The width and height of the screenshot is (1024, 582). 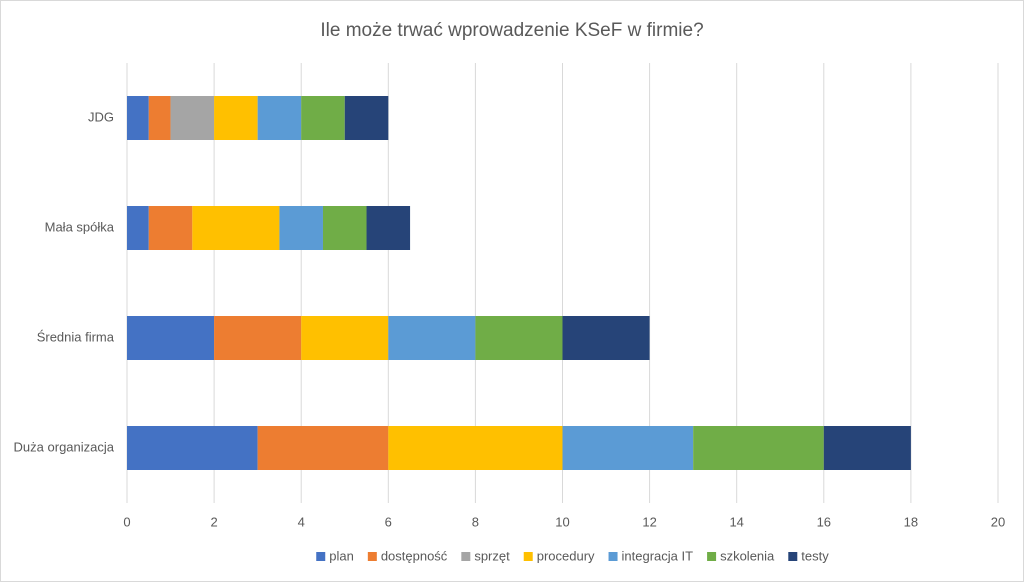 I want to click on y-tick-label: Duża organizacja, so click(x=64, y=446).